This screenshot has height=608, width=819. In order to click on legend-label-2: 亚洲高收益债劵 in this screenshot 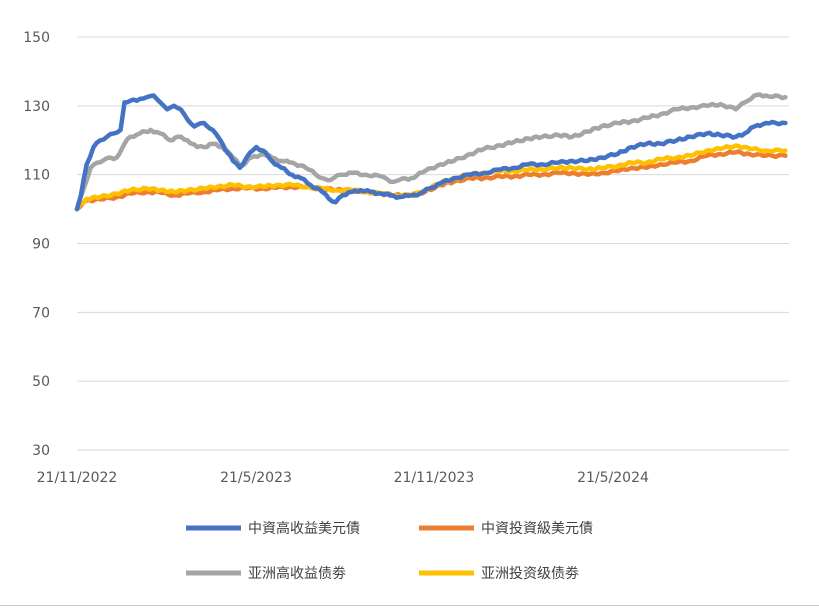, I will do `click(297, 573)`.